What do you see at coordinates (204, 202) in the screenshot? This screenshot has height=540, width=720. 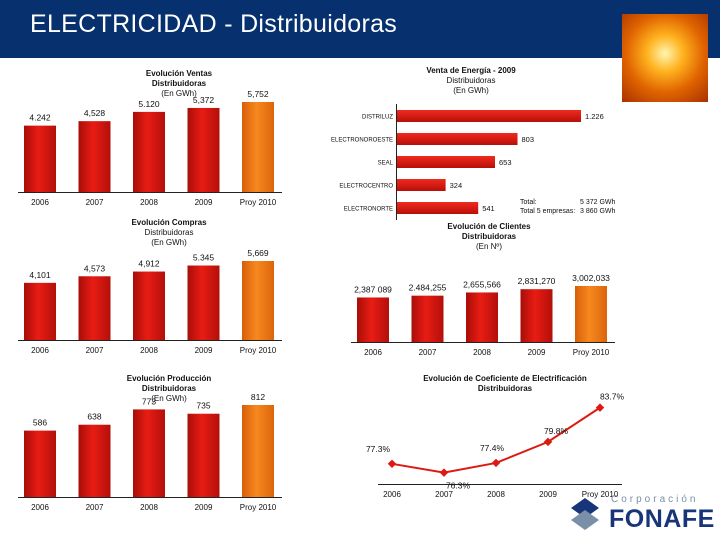 I see `ventas-category-label: 2009` at bounding box center [204, 202].